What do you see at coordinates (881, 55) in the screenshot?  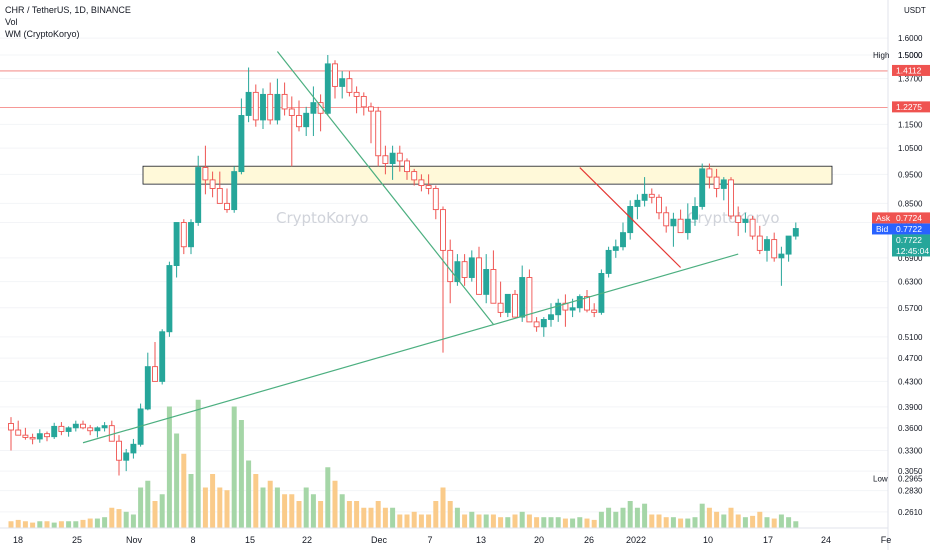 I see `high-label: High` at bounding box center [881, 55].